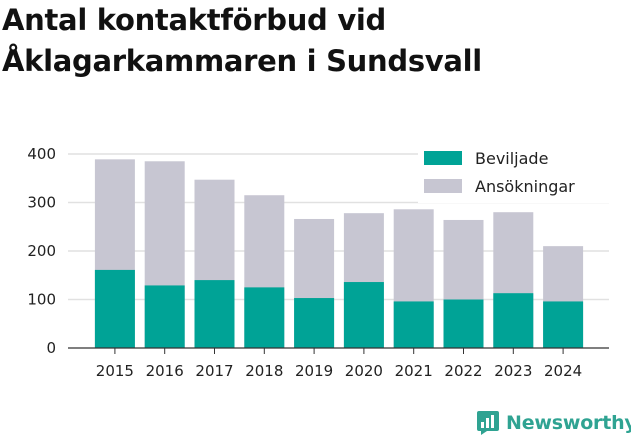 The height and width of the screenshot is (439, 631). I want to click on x-tick-label-2016: 2016, so click(165, 371).